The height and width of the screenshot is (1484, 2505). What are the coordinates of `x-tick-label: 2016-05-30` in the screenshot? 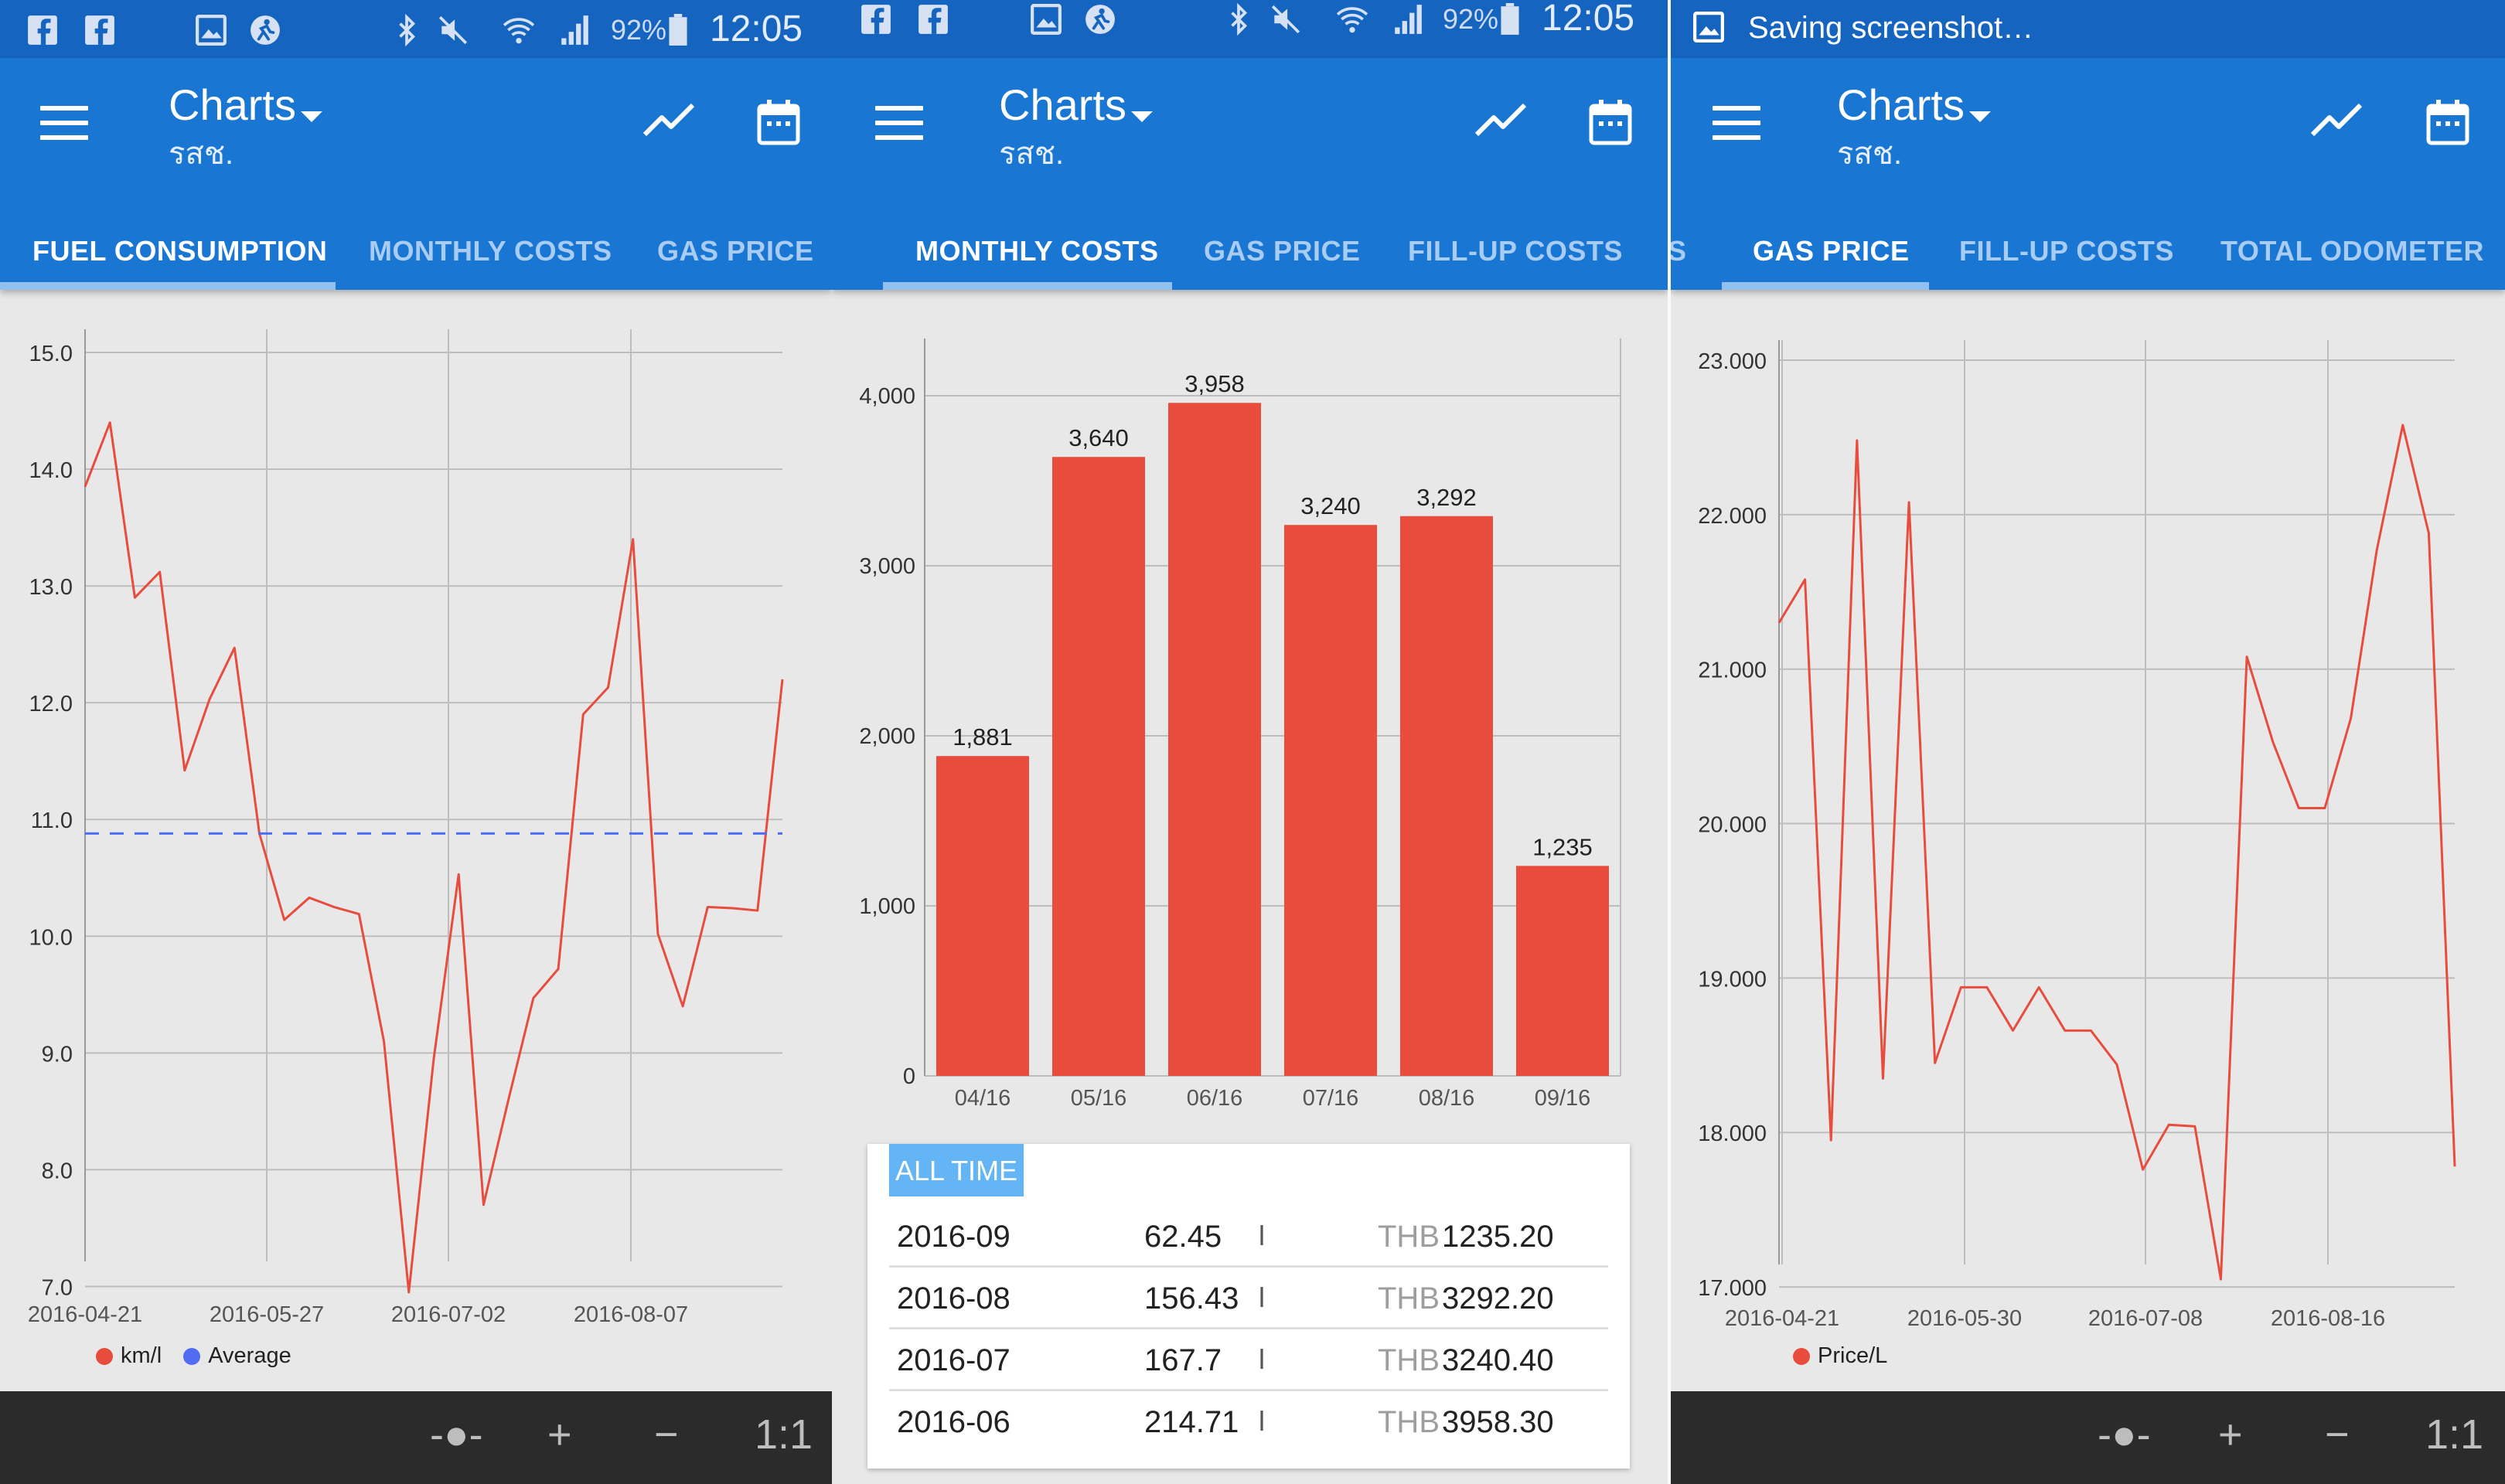 It's located at (1964, 1318).